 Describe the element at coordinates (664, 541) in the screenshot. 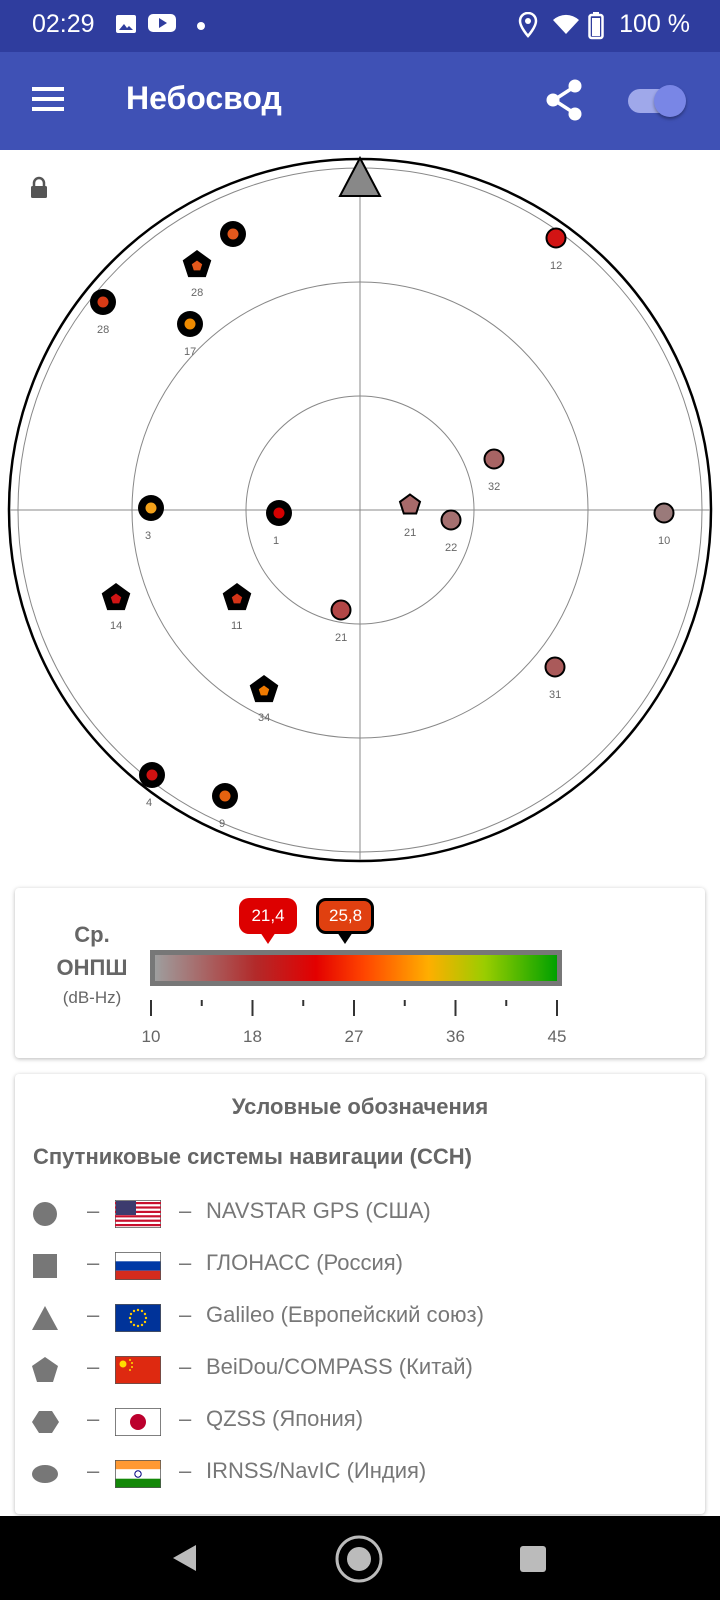

I see `satellite-label: 10` at that location.